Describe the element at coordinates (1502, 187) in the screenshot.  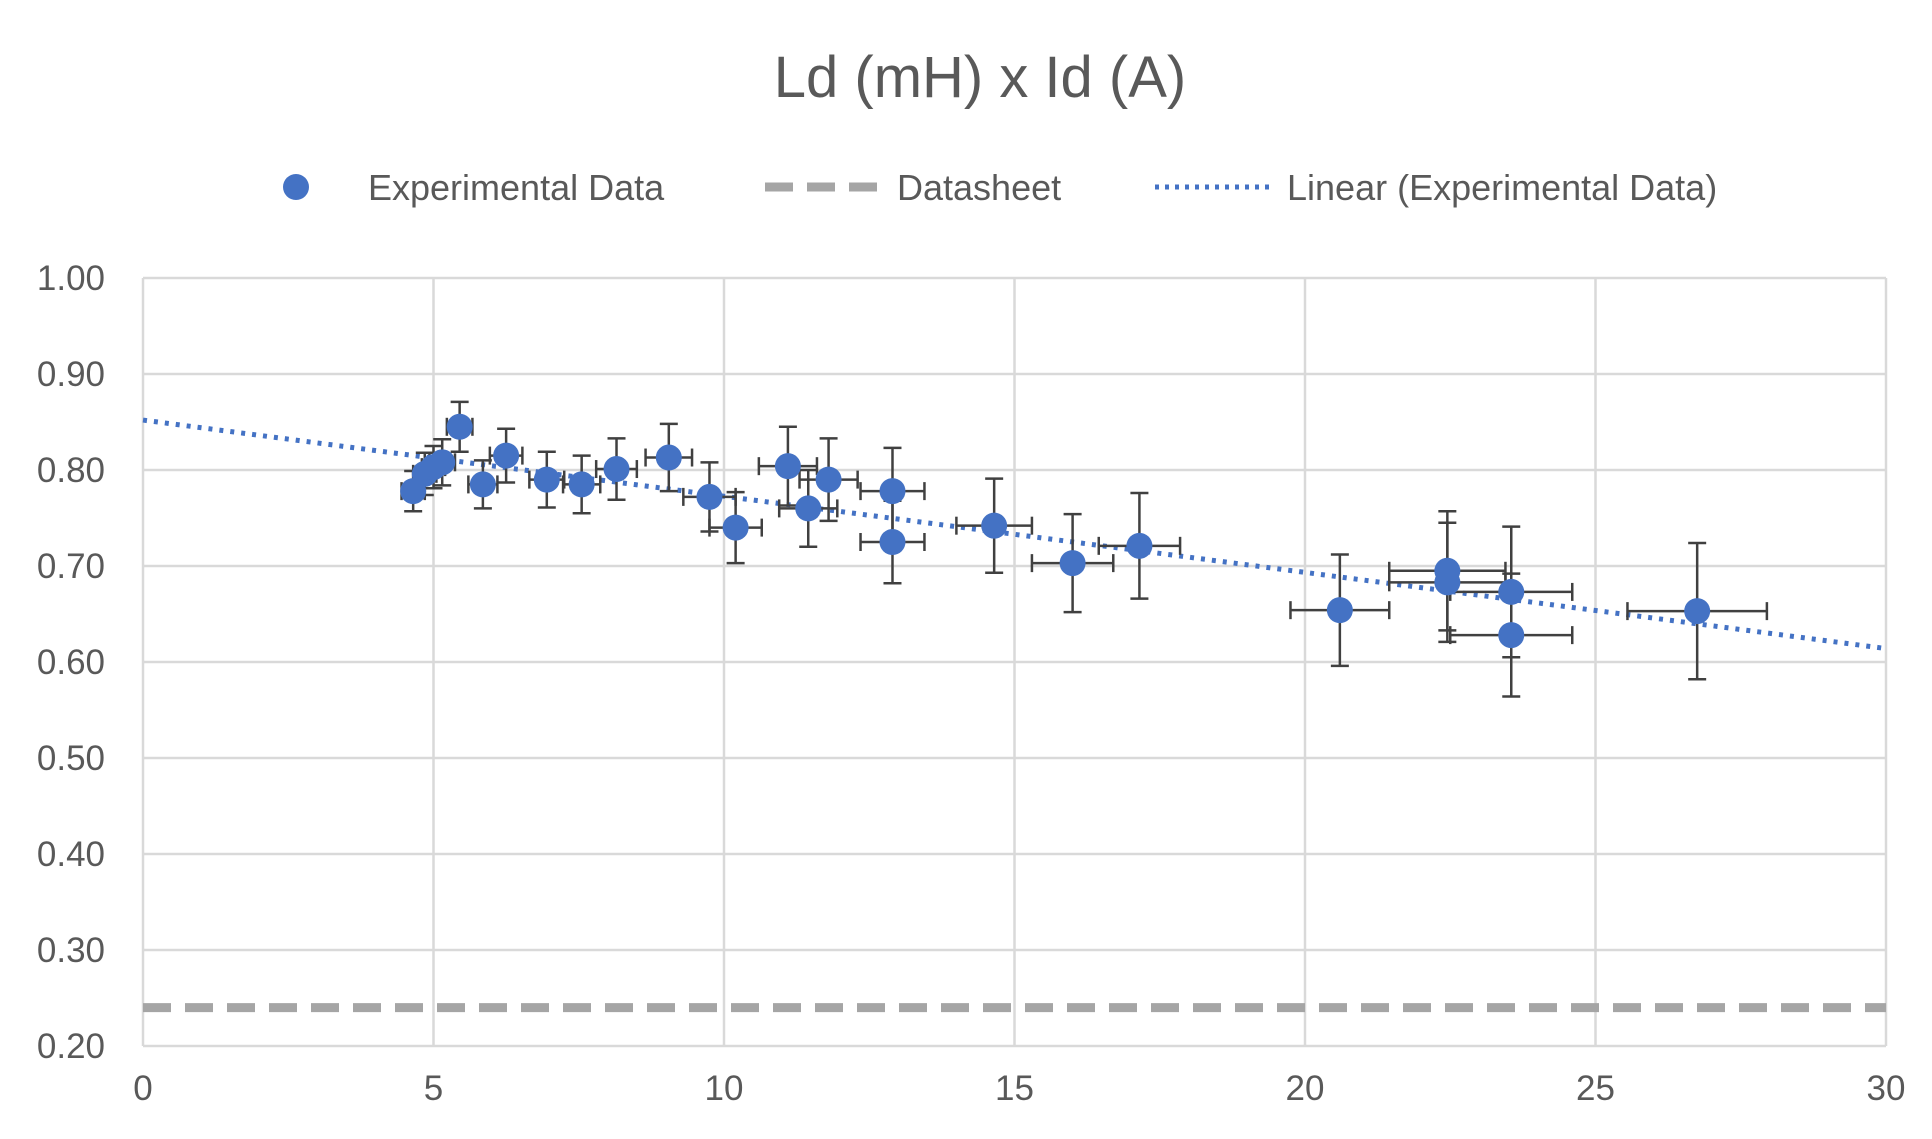
I see `legend-label-trendline: Linear (Experimental Data)` at that location.